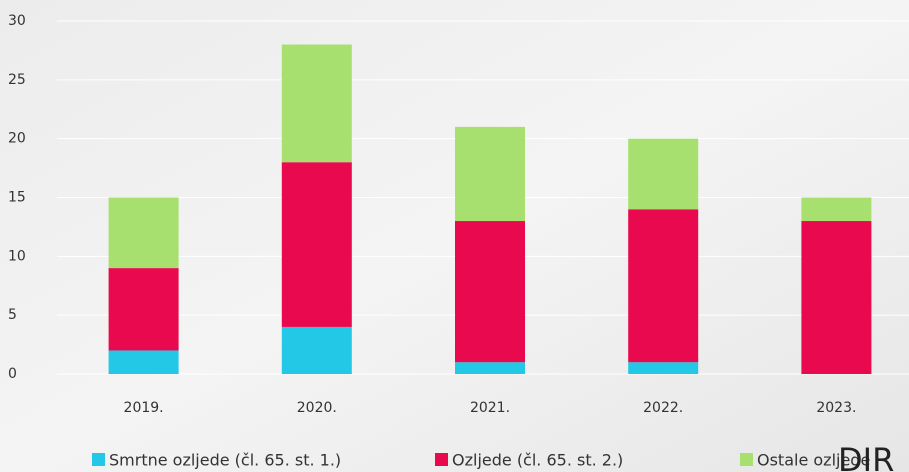 The height and width of the screenshot is (472, 909). Describe the element at coordinates (12, 315) in the screenshot. I see `y-tick-label: 5` at that location.